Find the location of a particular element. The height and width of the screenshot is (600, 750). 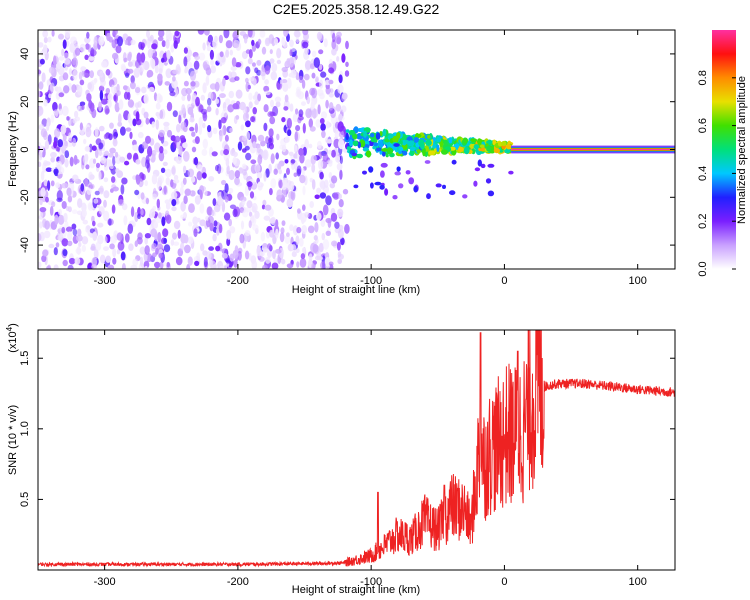

x-tick-label: 100 is located at coordinates (638, 281).